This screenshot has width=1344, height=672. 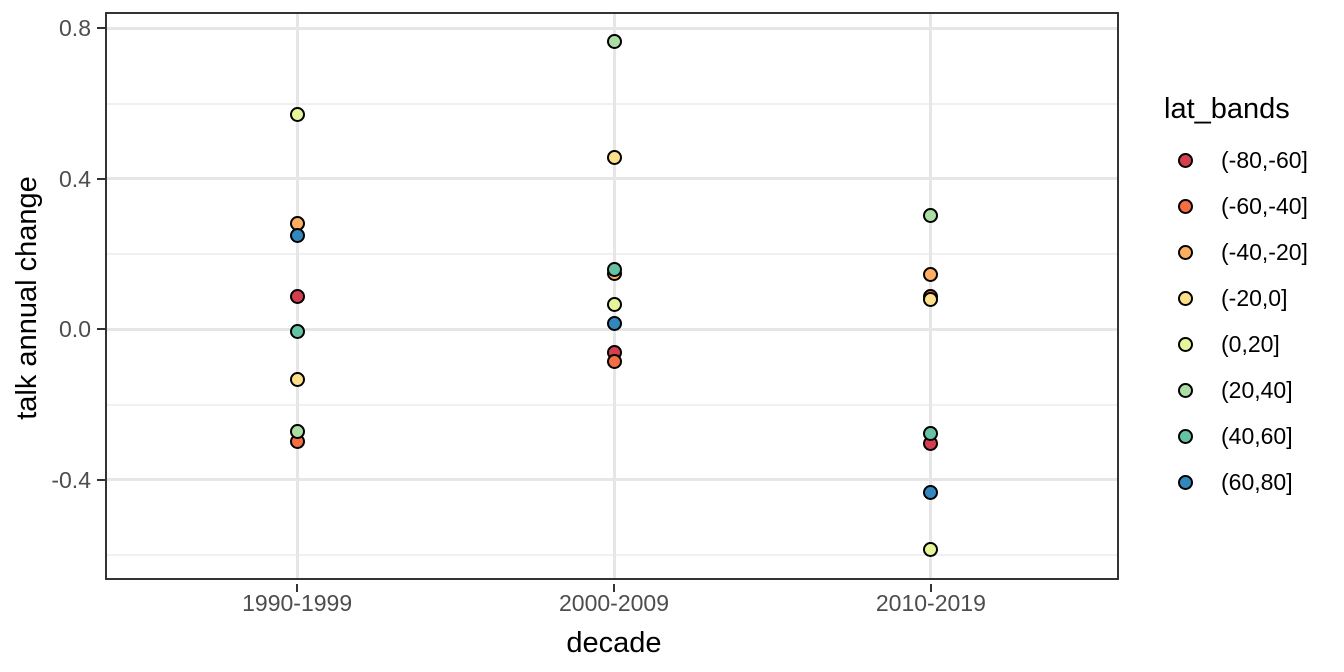 I want to click on y-axis-title: talk annual change, so click(x=27, y=298).